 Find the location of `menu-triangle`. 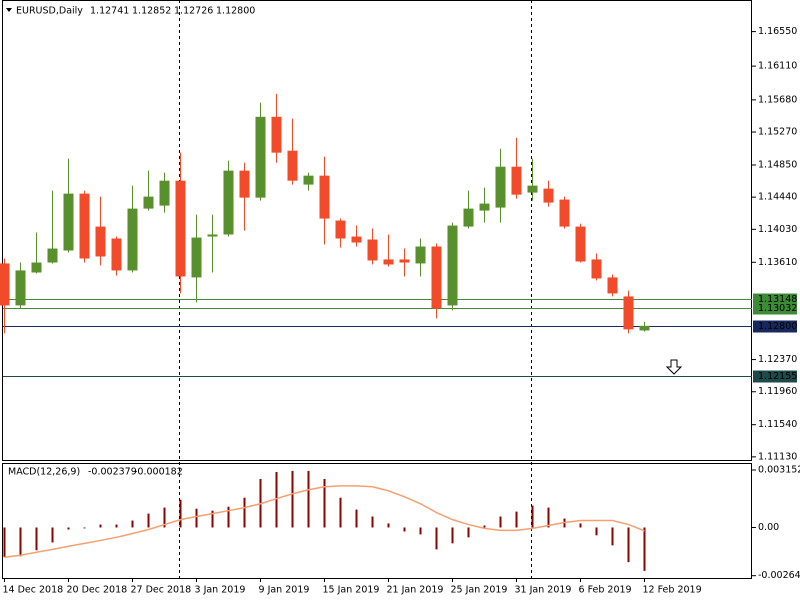

menu-triangle is located at coordinates (9, 10).